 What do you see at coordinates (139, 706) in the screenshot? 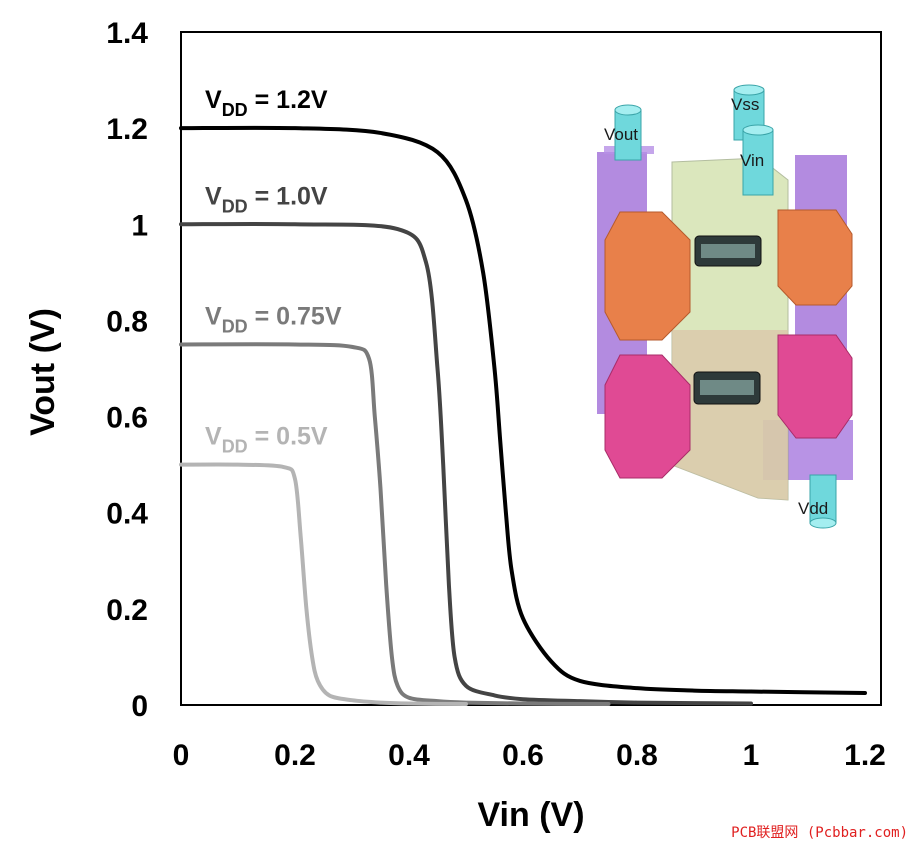
I see `y-tick-label: 0` at bounding box center [139, 706].